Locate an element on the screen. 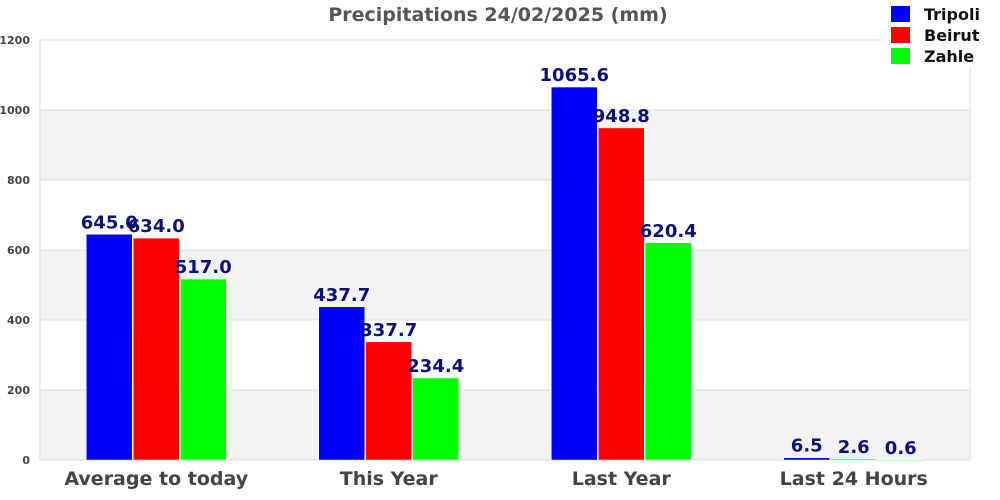 This screenshot has width=1000, height=500. legend: Tripoli Beirut Zahle is located at coordinates (941, 34).